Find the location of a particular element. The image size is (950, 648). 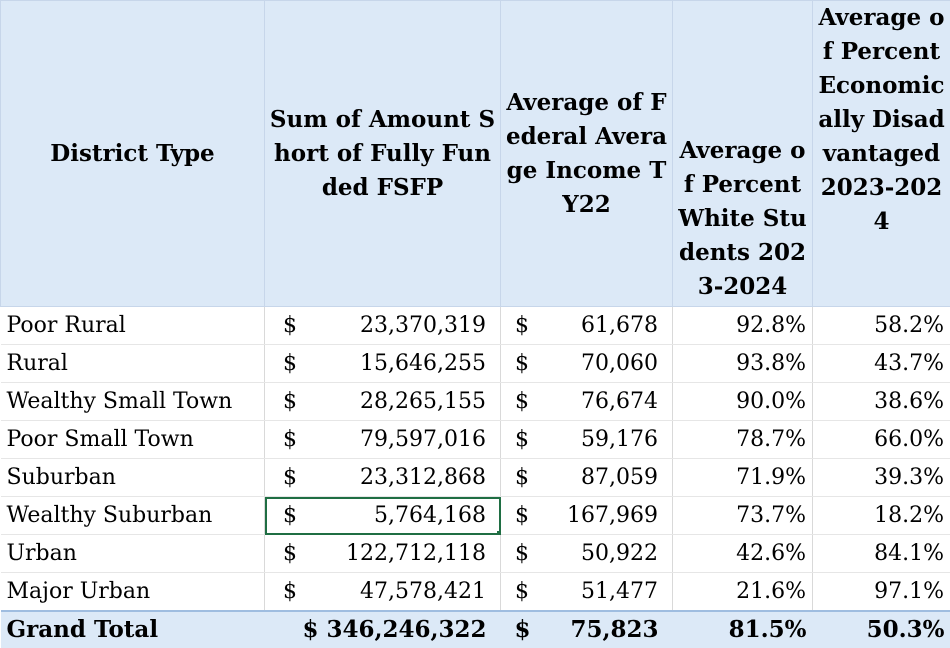

grand-total-sum: $ 346,246,322 is located at coordinates (383, 629).